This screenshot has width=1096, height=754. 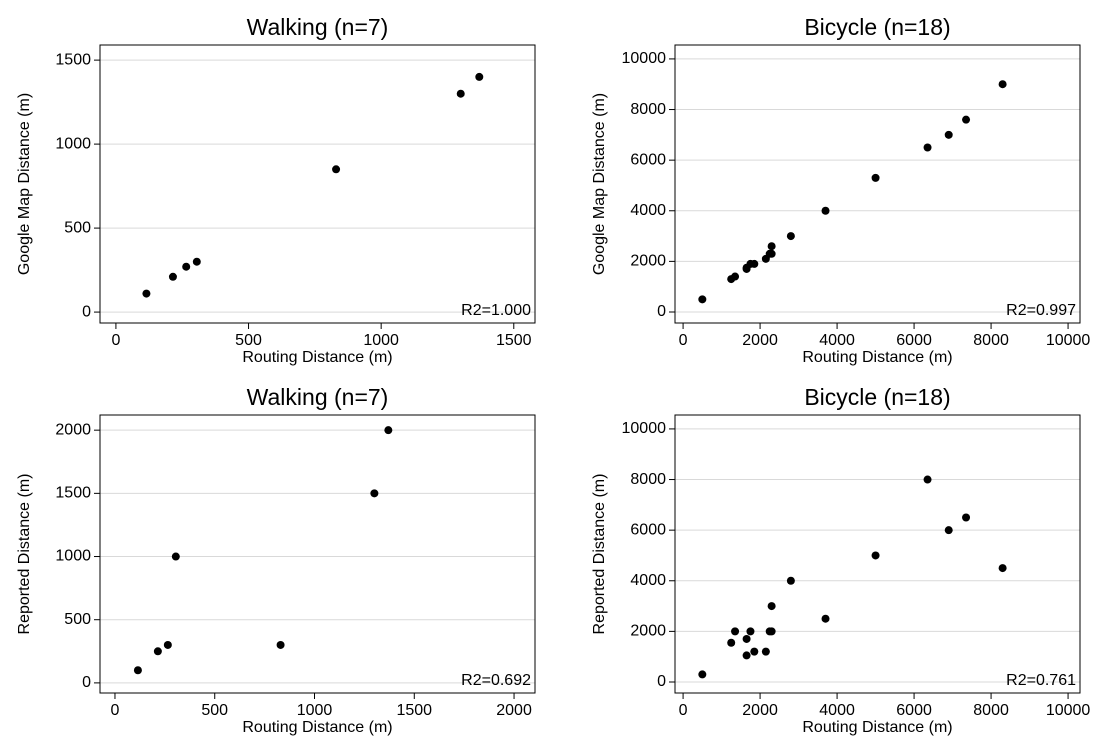 I want to click on annotation: R2=0.692, so click(x=496, y=680).